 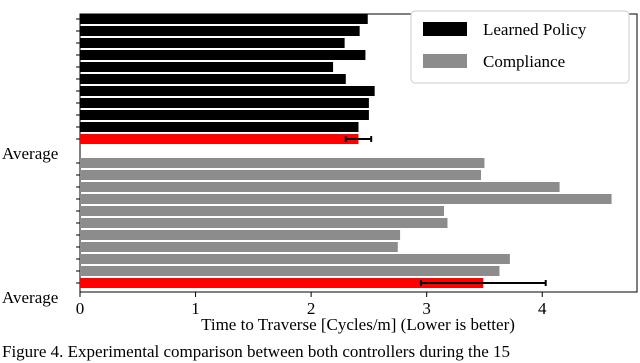 What do you see at coordinates (311, 308) in the screenshot?
I see `x-tick-label: 2` at bounding box center [311, 308].